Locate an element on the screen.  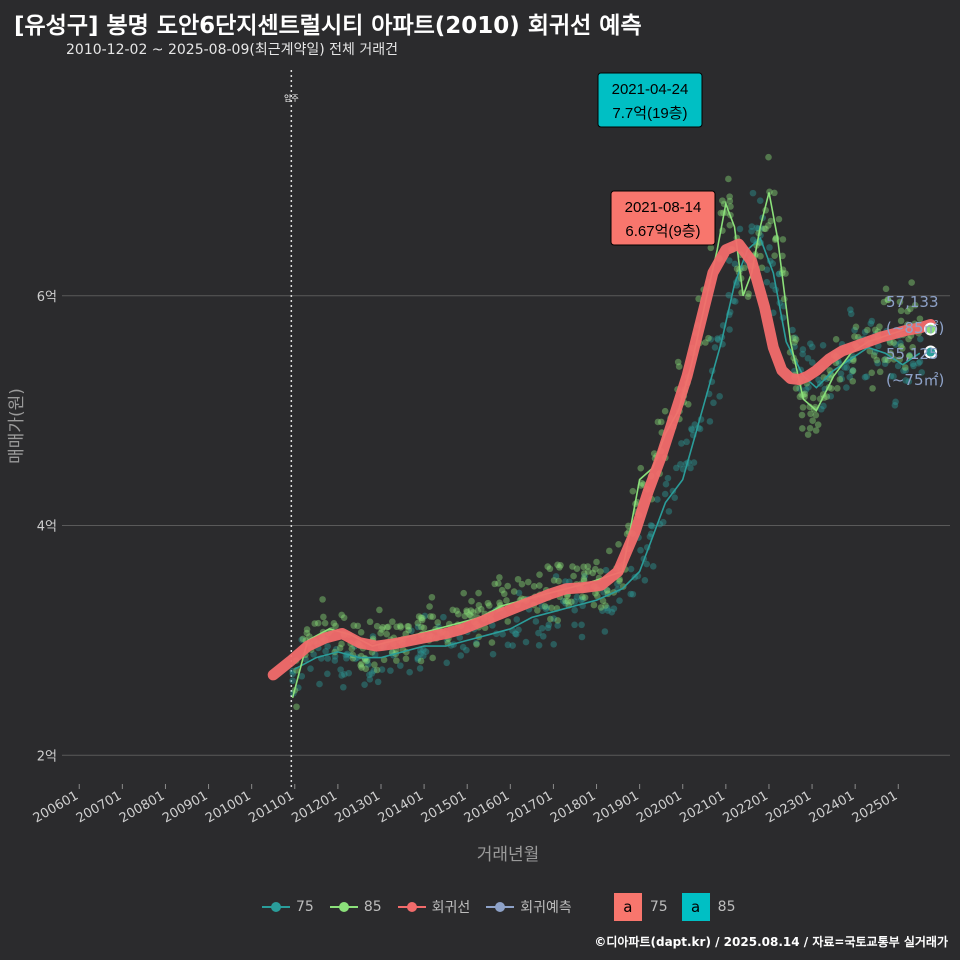
x-tick-label: 201301 is located at coordinates (358, 807).